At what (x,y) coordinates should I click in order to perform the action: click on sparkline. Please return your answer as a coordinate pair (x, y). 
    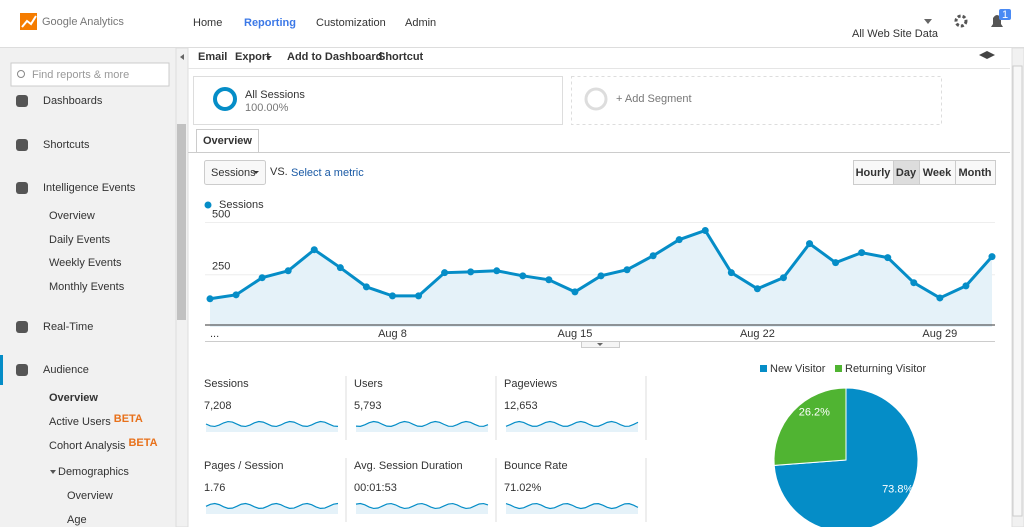
    Looking at the image, I should click on (572, 423).